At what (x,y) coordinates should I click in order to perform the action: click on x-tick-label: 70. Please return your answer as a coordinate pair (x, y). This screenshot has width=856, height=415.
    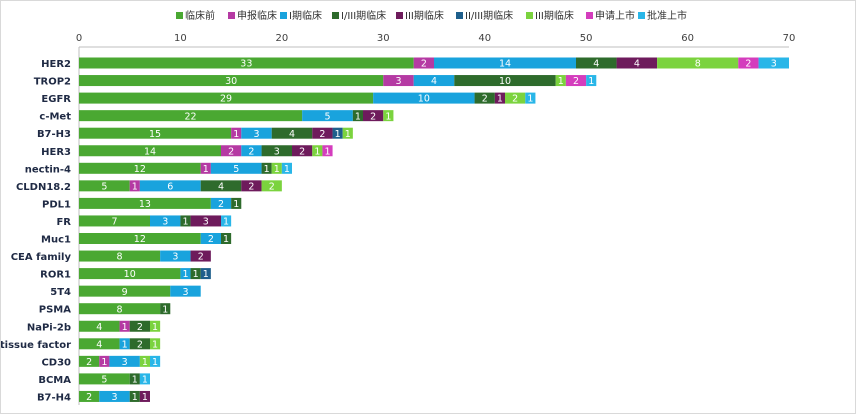
    Looking at the image, I should click on (789, 38).